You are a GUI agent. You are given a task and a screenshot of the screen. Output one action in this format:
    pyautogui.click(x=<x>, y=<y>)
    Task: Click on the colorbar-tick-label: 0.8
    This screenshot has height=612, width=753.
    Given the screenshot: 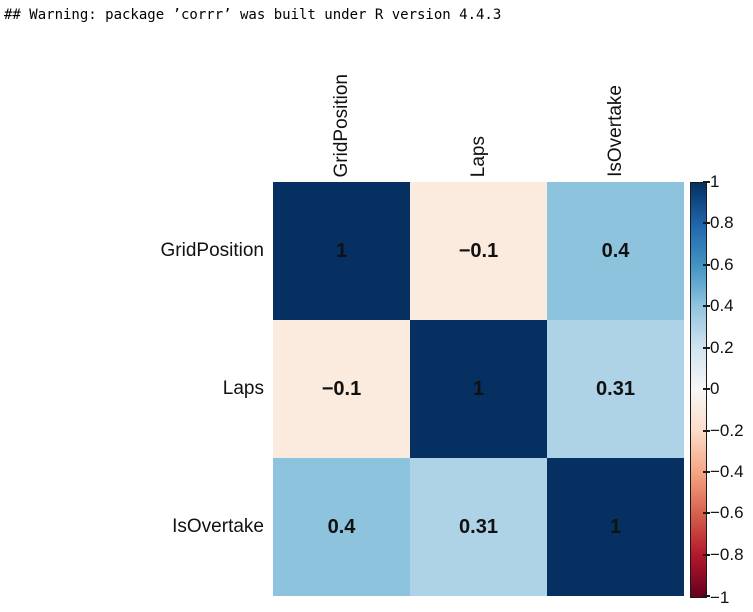 What is the action you would take?
    pyautogui.click(x=722, y=222)
    